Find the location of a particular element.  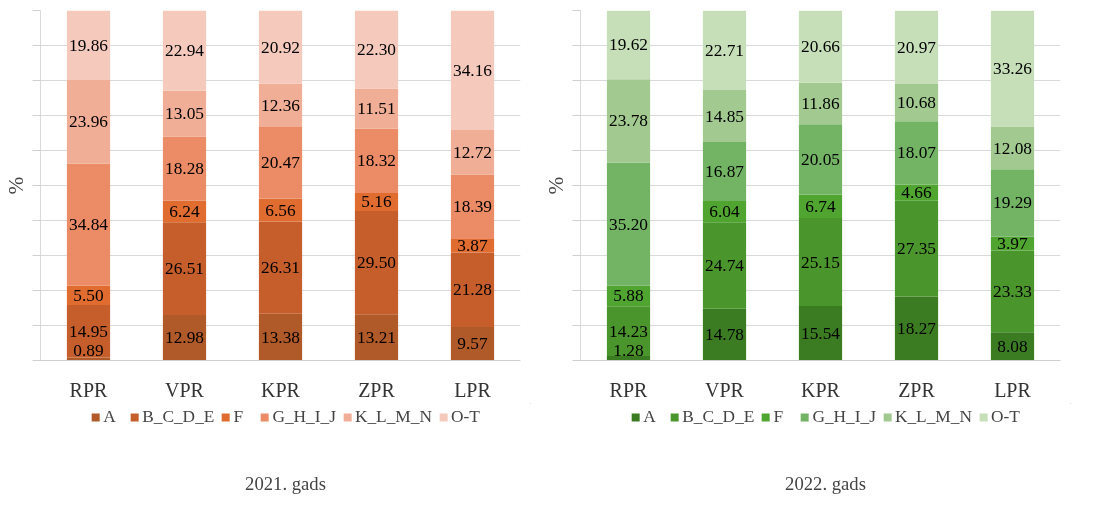

data-label: 12.72 is located at coordinates (473, 152).